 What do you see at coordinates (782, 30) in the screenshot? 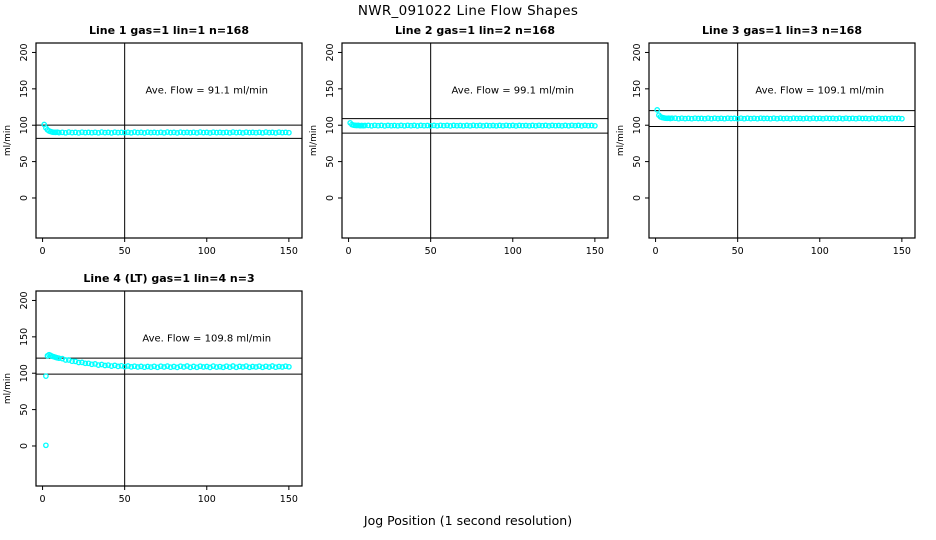
I see `panel-title: Line 3 gas=1 lin=3 n=168` at bounding box center [782, 30].